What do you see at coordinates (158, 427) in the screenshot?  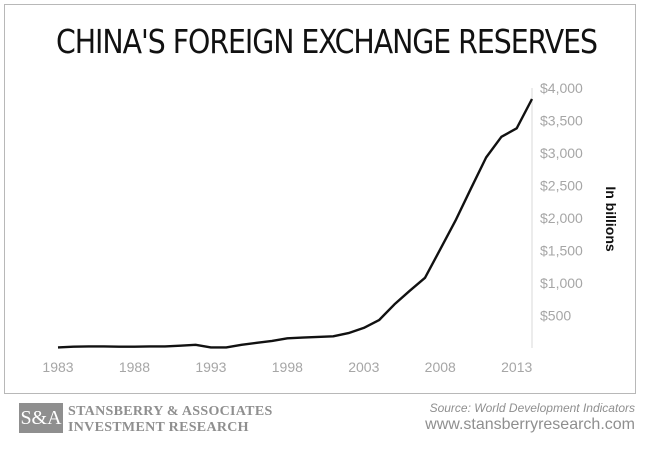 I see `company-line-2: INVESTMENT RESEARCH` at bounding box center [158, 427].